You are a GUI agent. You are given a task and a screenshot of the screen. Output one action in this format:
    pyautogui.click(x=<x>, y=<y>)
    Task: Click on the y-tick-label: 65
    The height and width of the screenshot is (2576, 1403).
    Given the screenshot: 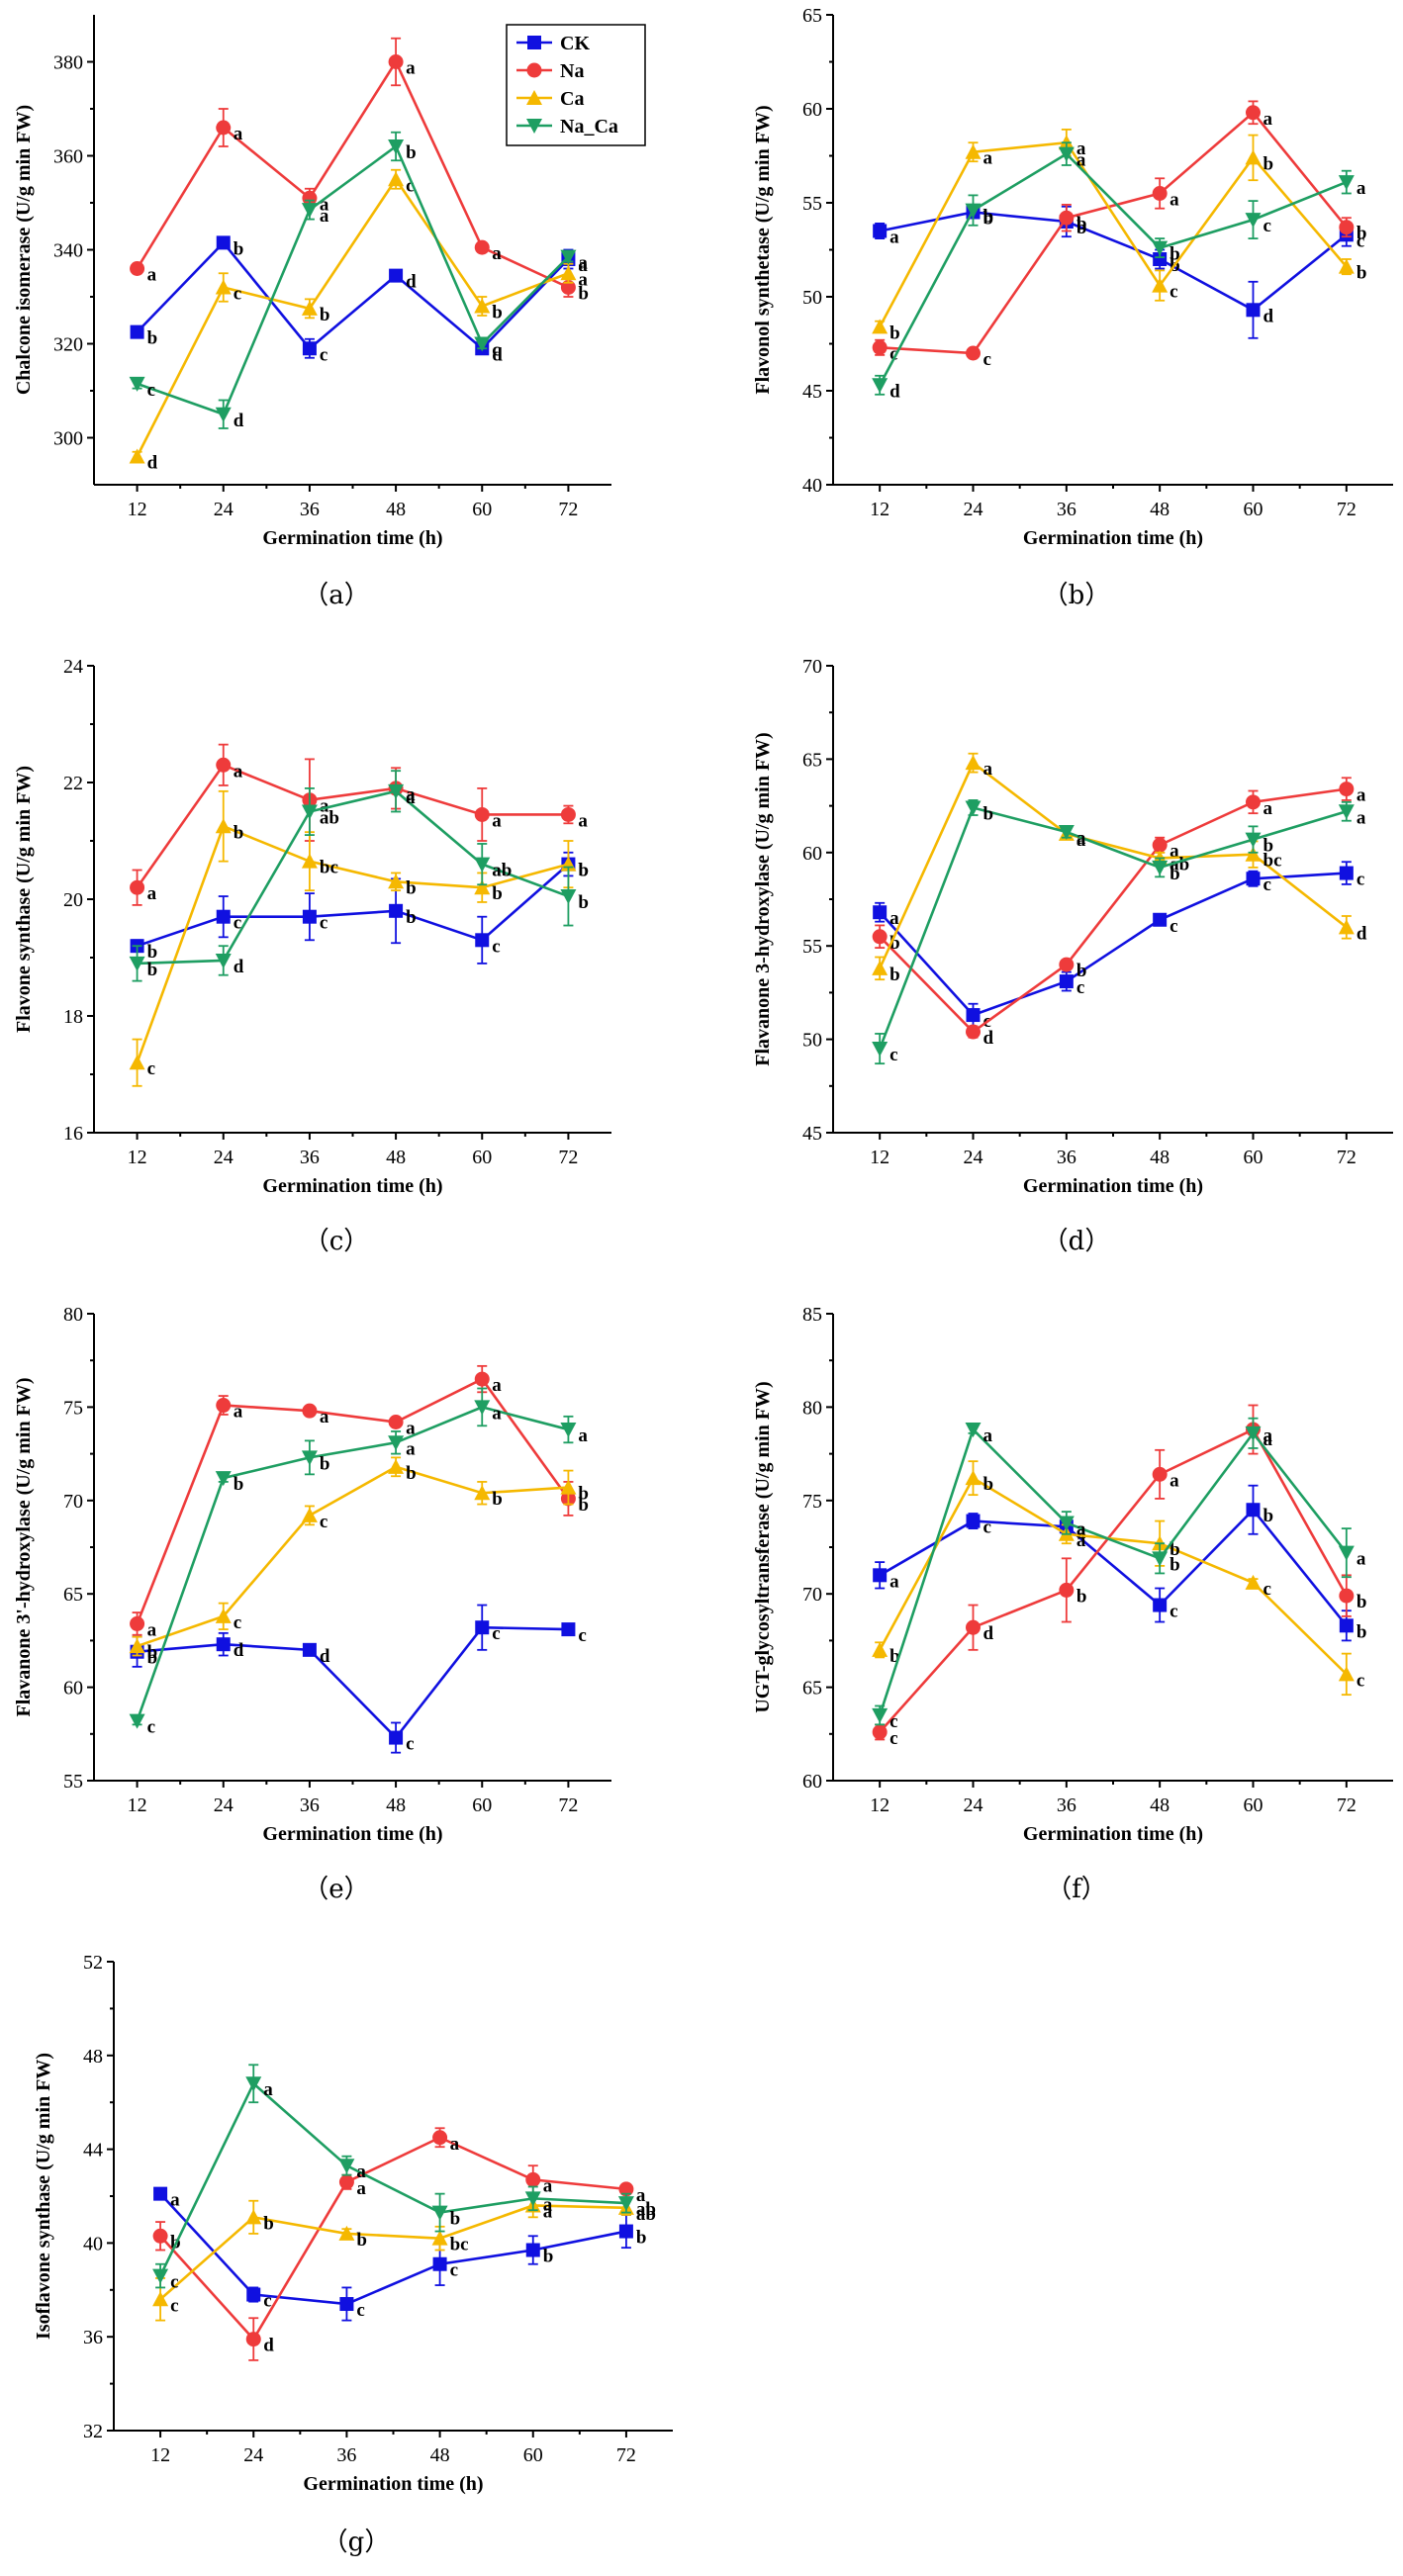 What is the action you would take?
    pyautogui.click(x=812, y=16)
    